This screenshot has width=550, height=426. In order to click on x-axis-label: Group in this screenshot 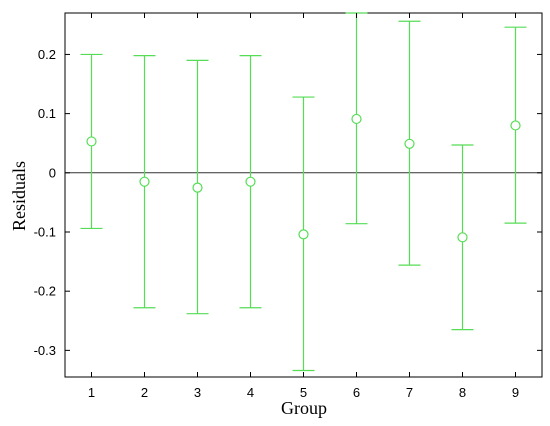, I will do `click(304, 408)`.